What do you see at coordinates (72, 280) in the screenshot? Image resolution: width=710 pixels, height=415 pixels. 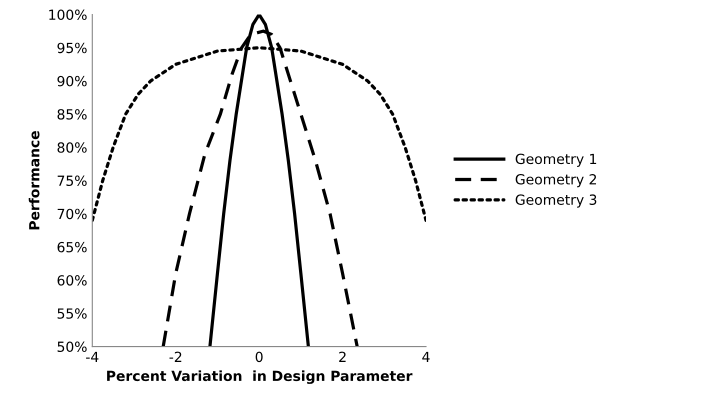 I see `y-tick-label: 60%` at bounding box center [72, 280].